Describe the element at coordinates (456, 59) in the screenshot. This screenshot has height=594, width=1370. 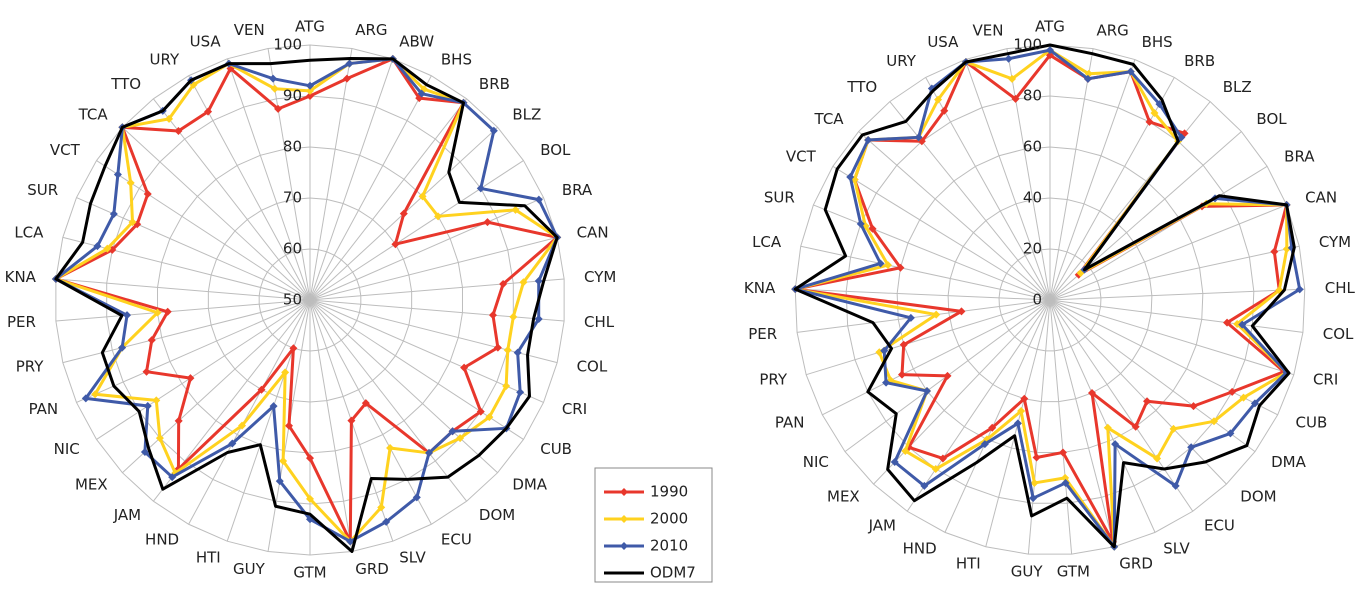
I see `category-label: BHS` at that location.